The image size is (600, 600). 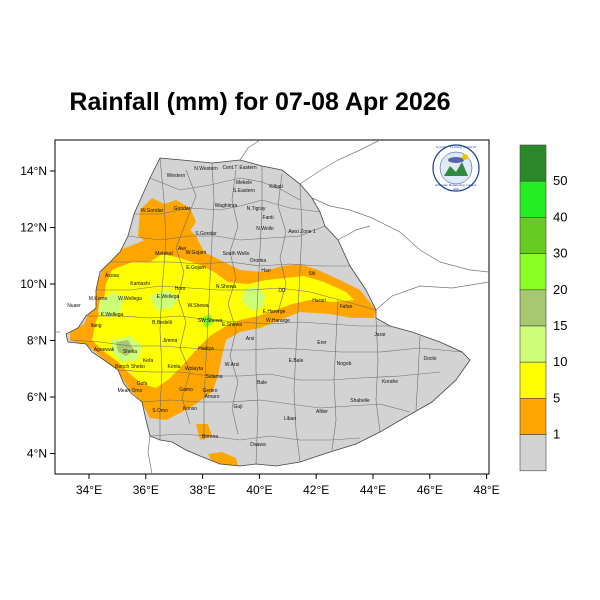 I want to click on region-label: Wolayta, so click(x=194, y=369).